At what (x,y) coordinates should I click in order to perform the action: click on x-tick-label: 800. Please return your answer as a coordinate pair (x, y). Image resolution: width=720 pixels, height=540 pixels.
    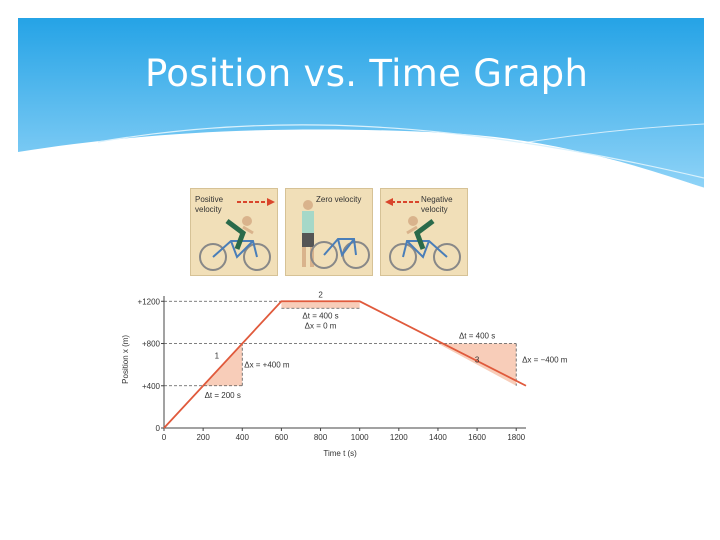
    Looking at the image, I should click on (321, 437).